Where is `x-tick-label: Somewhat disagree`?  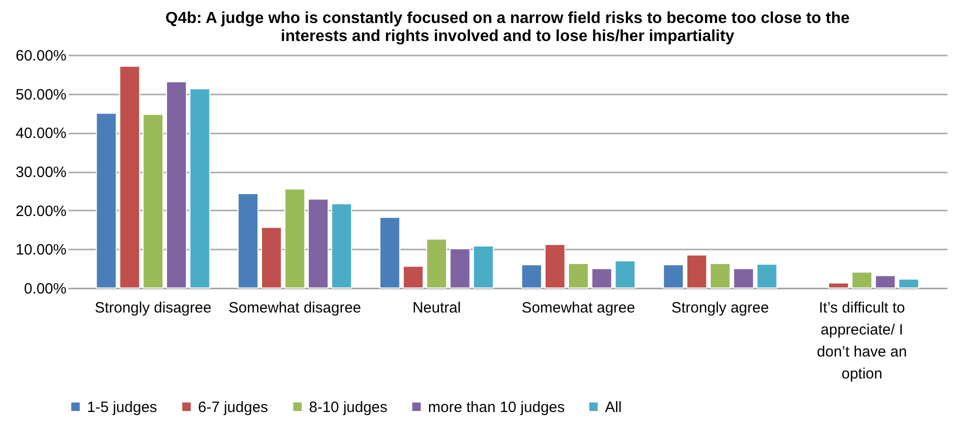 x-tick-label: Somewhat disagree is located at coordinates (295, 308).